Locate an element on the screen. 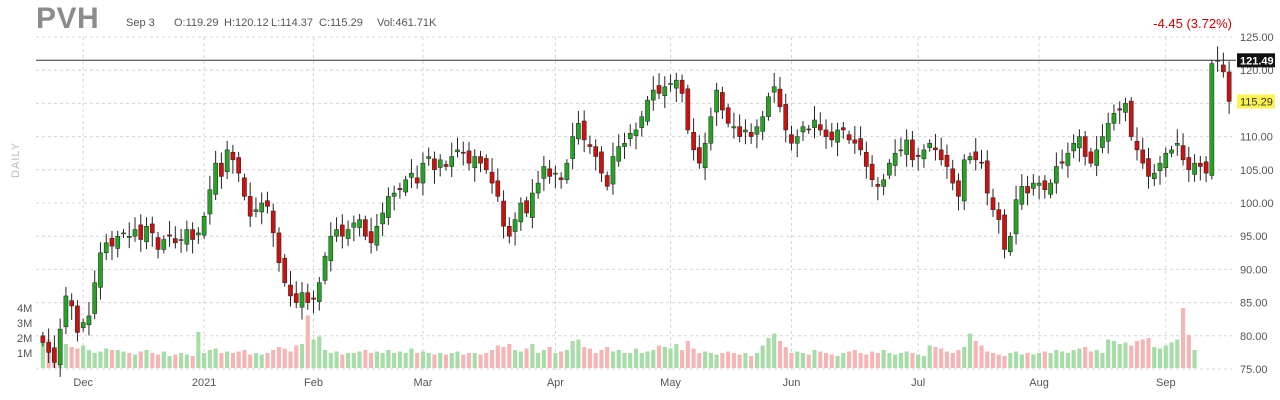 The height and width of the screenshot is (400, 1280). x-tick-label: Jun is located at coordinates (792, 383).